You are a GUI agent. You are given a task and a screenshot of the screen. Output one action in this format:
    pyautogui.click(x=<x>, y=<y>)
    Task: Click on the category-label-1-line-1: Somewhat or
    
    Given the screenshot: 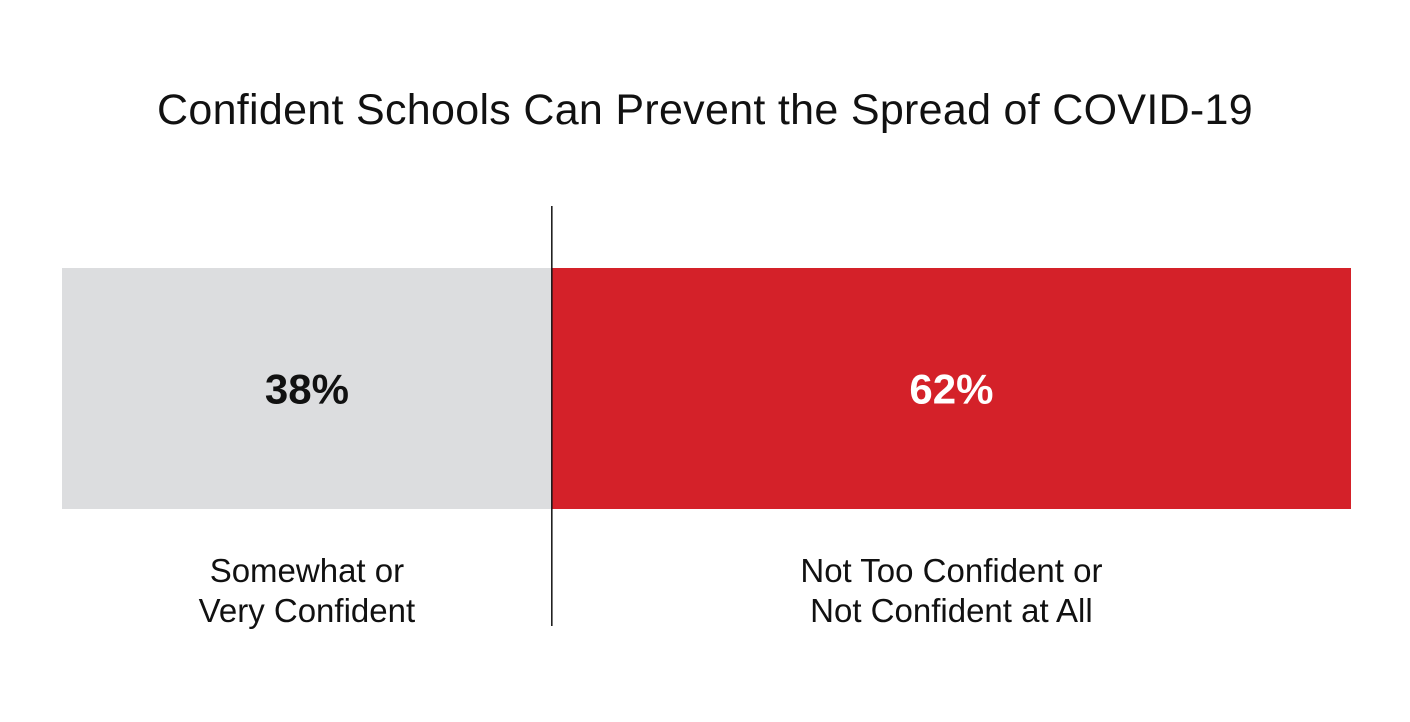 What is the action you would take?
    pyautogui.click(x=307, y=570)
    